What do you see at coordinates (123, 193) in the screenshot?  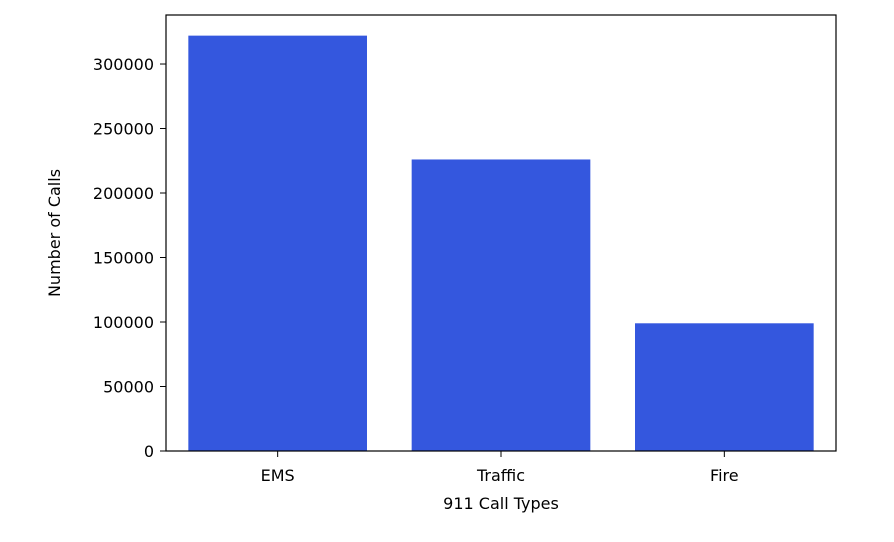 I see `y-tick-label: 200000` at bounding box center [123, 193].